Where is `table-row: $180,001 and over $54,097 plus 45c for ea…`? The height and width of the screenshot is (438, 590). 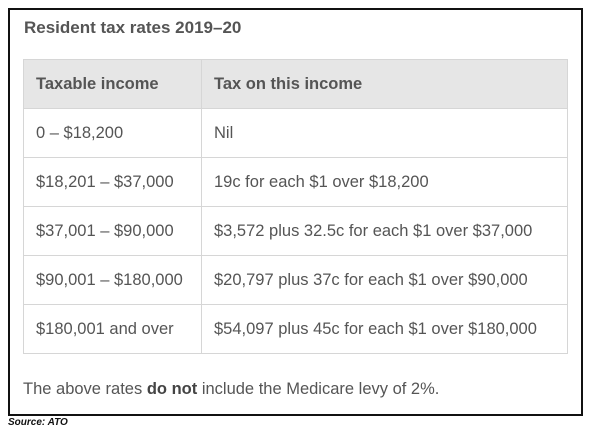 table-row: $180,001 and over $54,097 plus 45c for ea… is located at coordinates (295, 329).